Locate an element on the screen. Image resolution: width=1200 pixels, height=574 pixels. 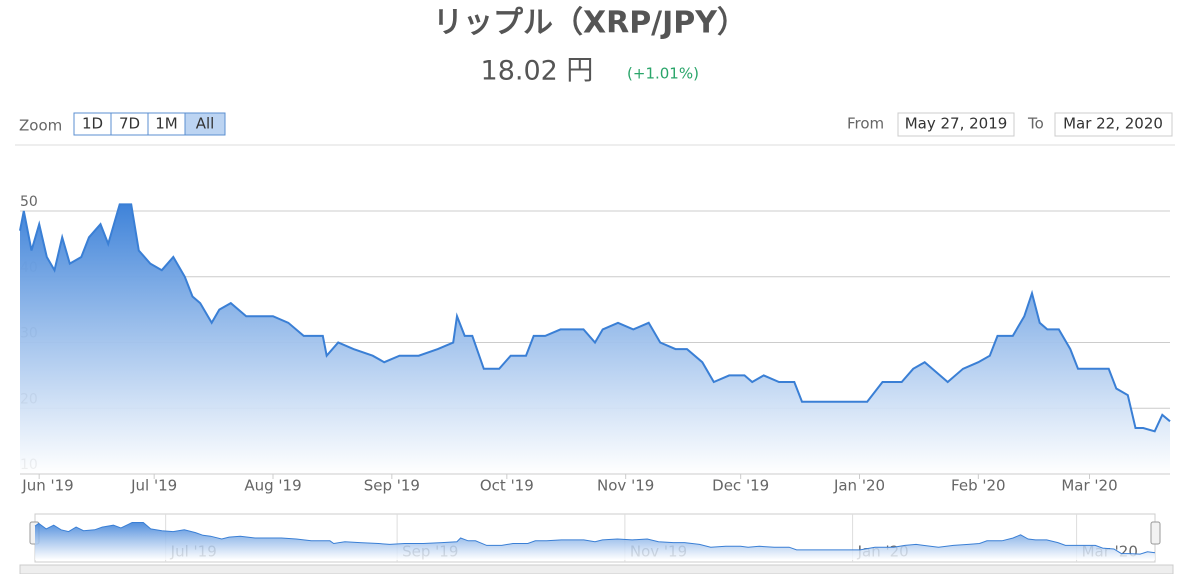
zoom-button-label: 1D is located at coordinates (92, 124).